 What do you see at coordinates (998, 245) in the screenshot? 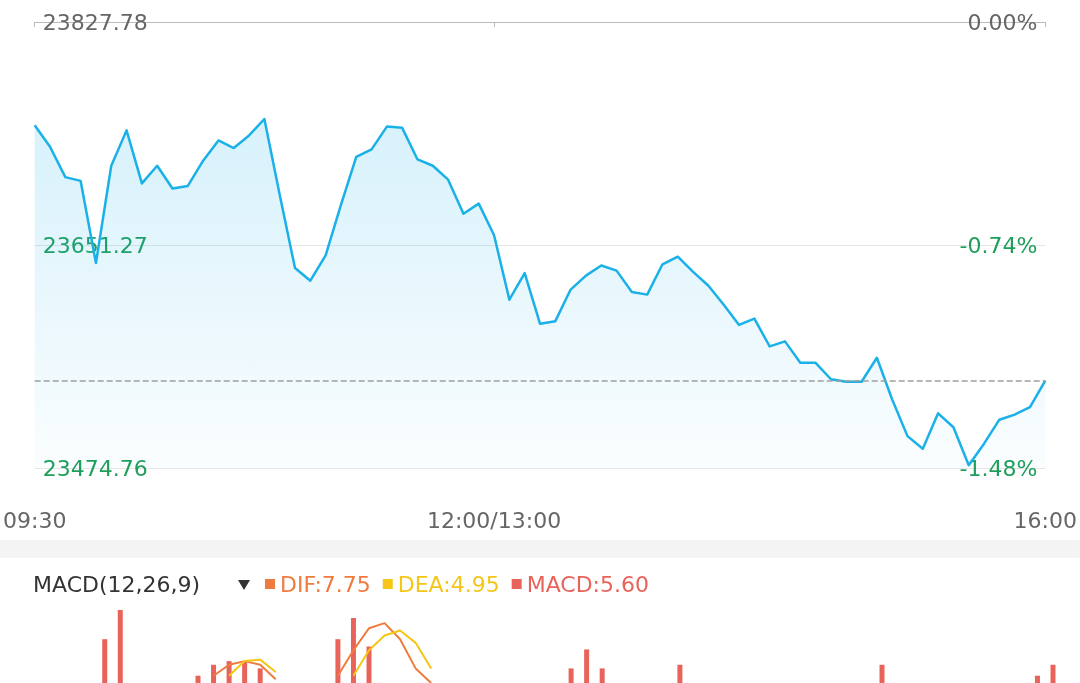
I see `y2-tick-label: -0.74%` at bounding box center [998, 245].